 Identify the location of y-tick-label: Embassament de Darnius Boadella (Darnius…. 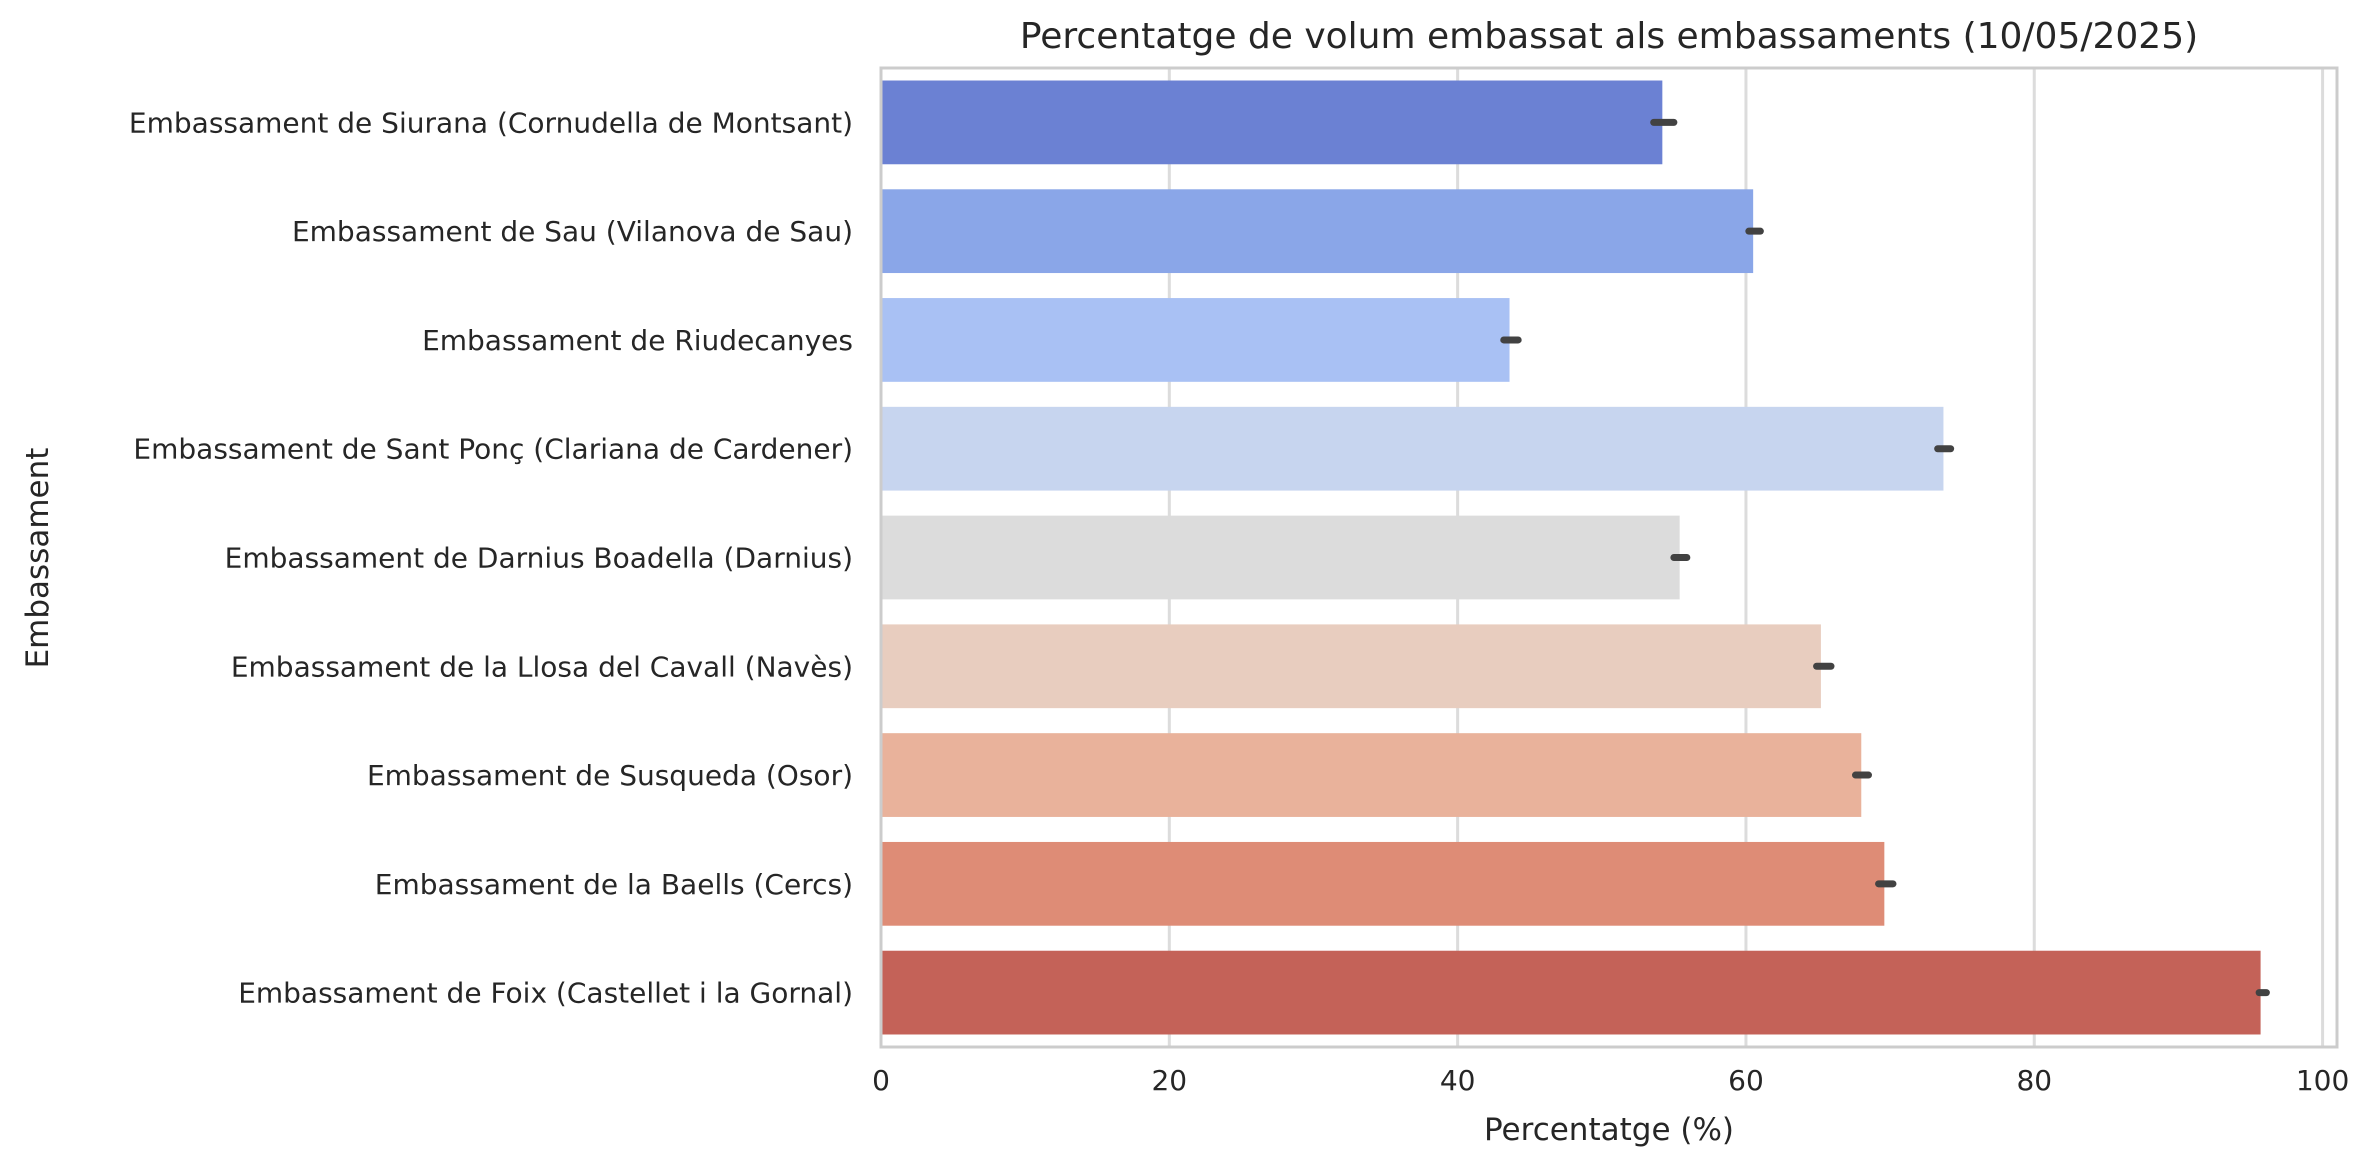
(539, 558).